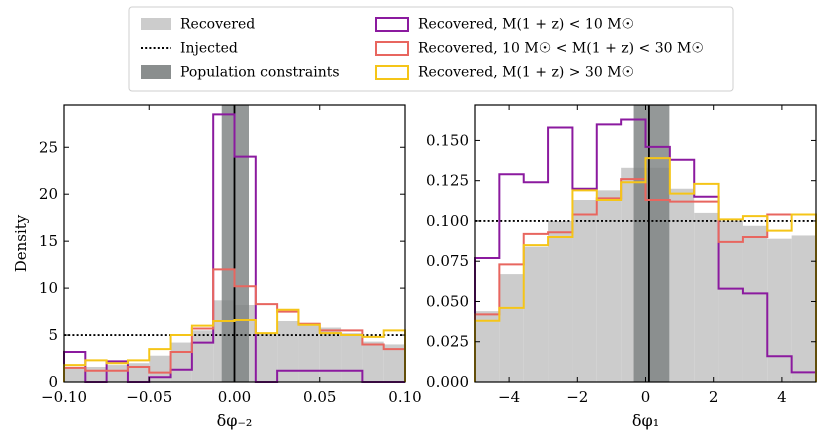 Image resolution: width=830 pixels, height=444 pixels. I want to click on x-axis-label-left: δφ₋₂, so click(235, 420).